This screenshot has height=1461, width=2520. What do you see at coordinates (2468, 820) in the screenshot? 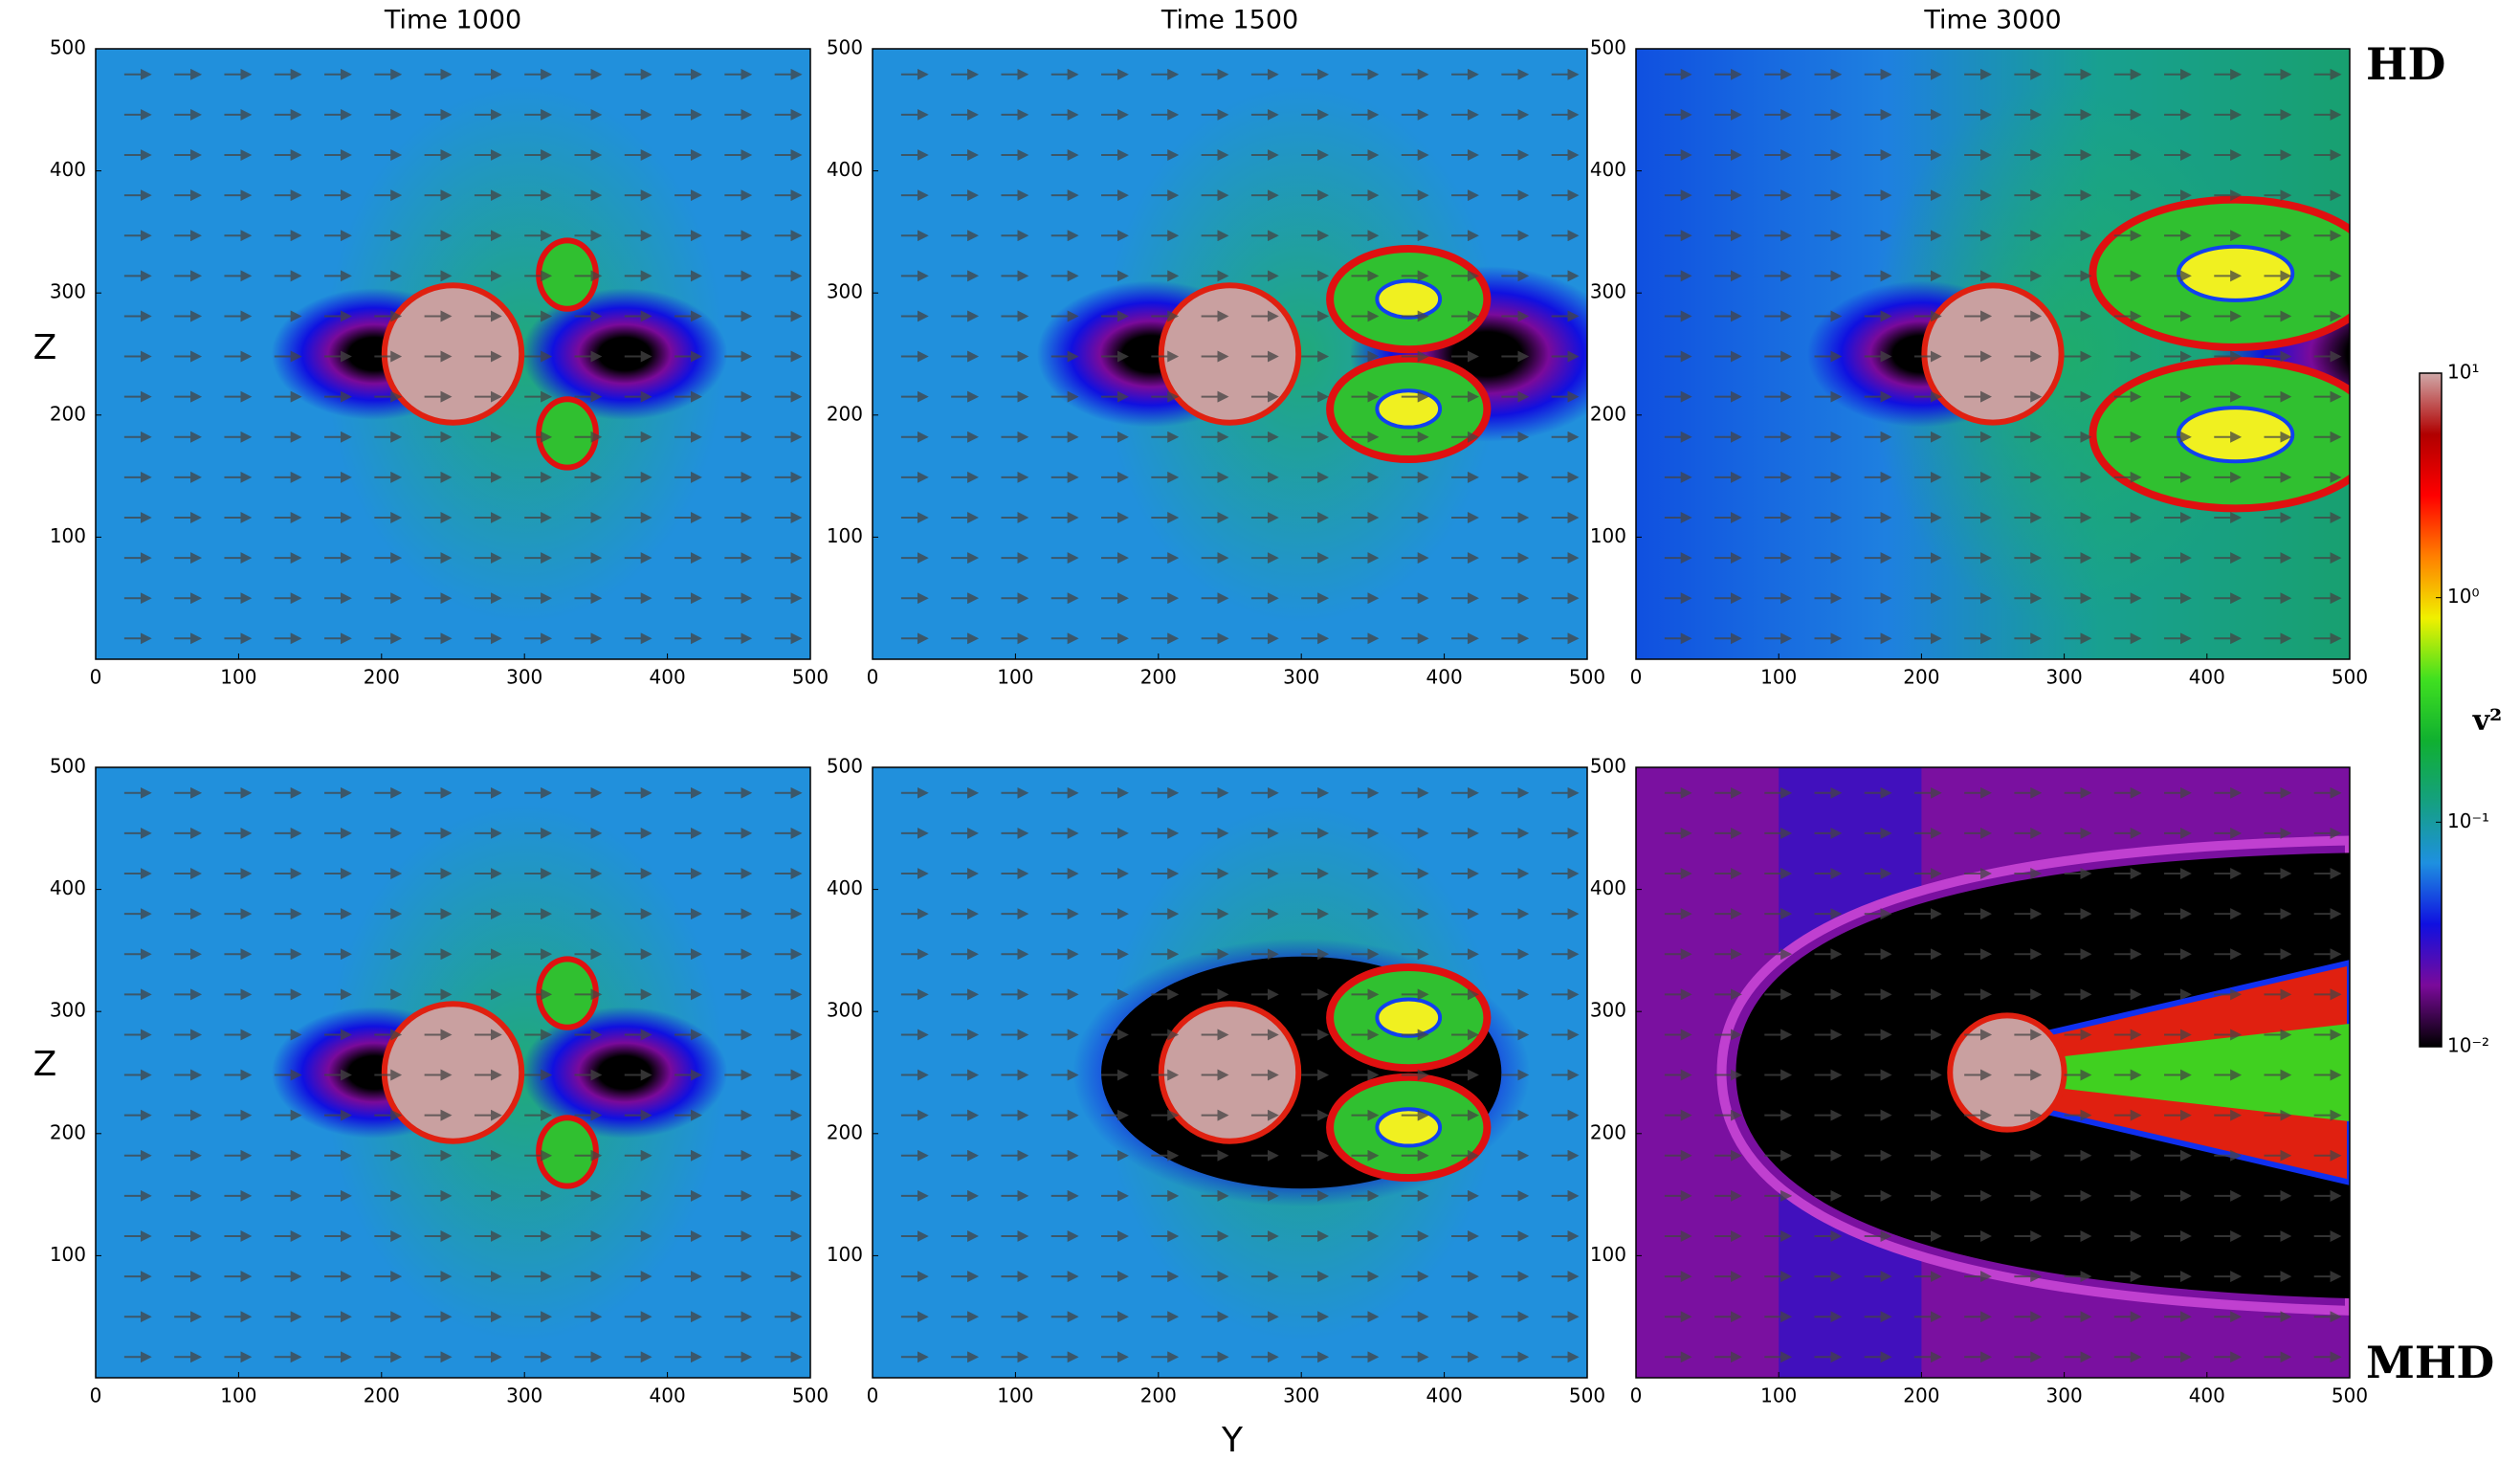
I see `colorbar-tick-label: 10⁻¹` at bounding box center [2468, 820].